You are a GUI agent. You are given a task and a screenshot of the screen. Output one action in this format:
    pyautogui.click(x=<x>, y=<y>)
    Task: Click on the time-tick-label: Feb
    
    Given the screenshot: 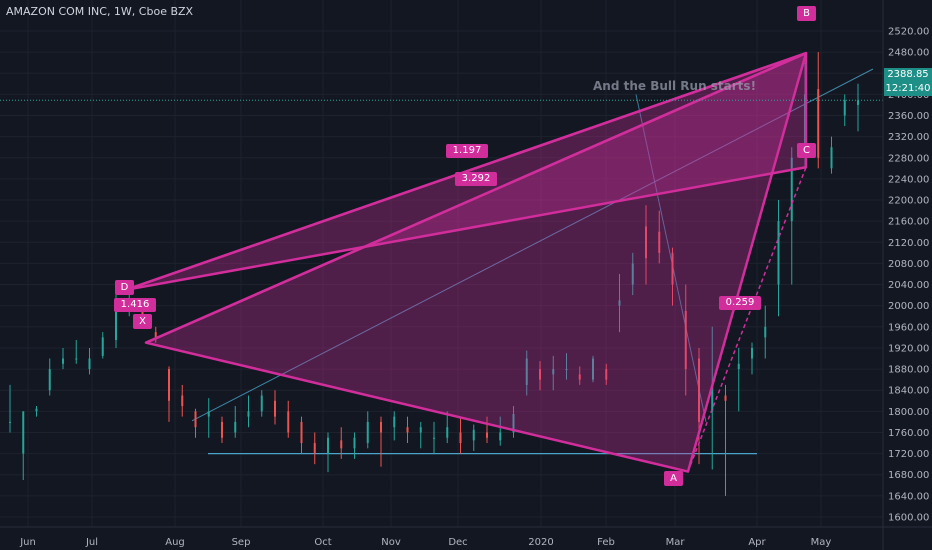 What is the action you would take?
    pyautogui.click(x=606, y=542)
    